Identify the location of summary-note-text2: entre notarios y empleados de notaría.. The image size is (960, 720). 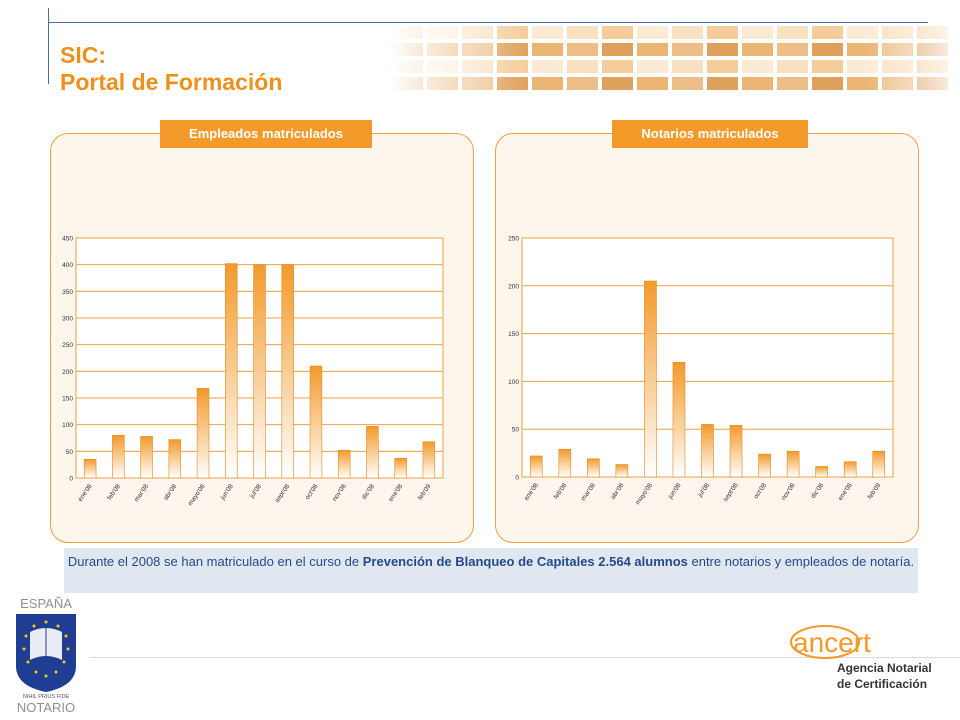
(801, 561).